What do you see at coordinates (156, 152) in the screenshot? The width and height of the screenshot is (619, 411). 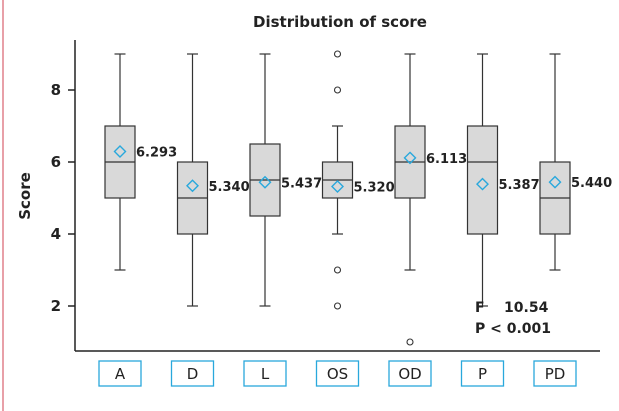 I see `mean-value-label: 6.293` at bounding box center [156, 152].